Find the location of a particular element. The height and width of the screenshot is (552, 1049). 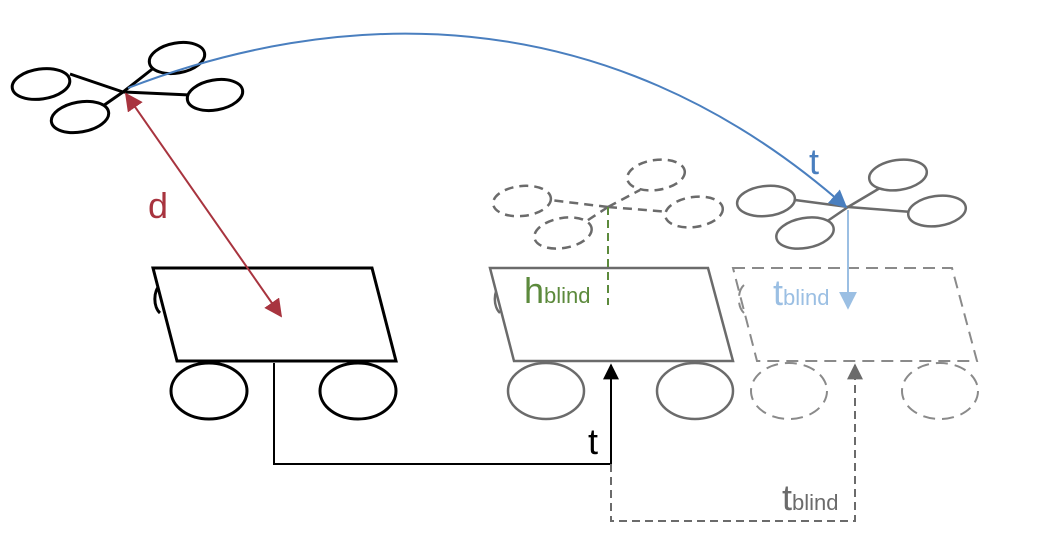

drone-flight-time-label: t is located at coordinates (814, 161).